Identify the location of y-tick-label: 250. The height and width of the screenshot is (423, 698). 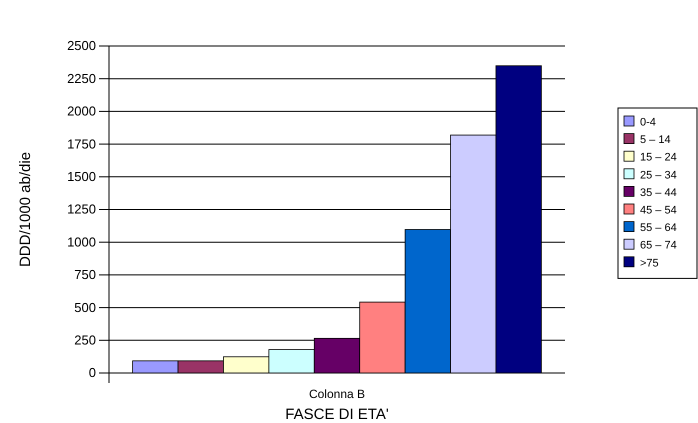
(85, 340).